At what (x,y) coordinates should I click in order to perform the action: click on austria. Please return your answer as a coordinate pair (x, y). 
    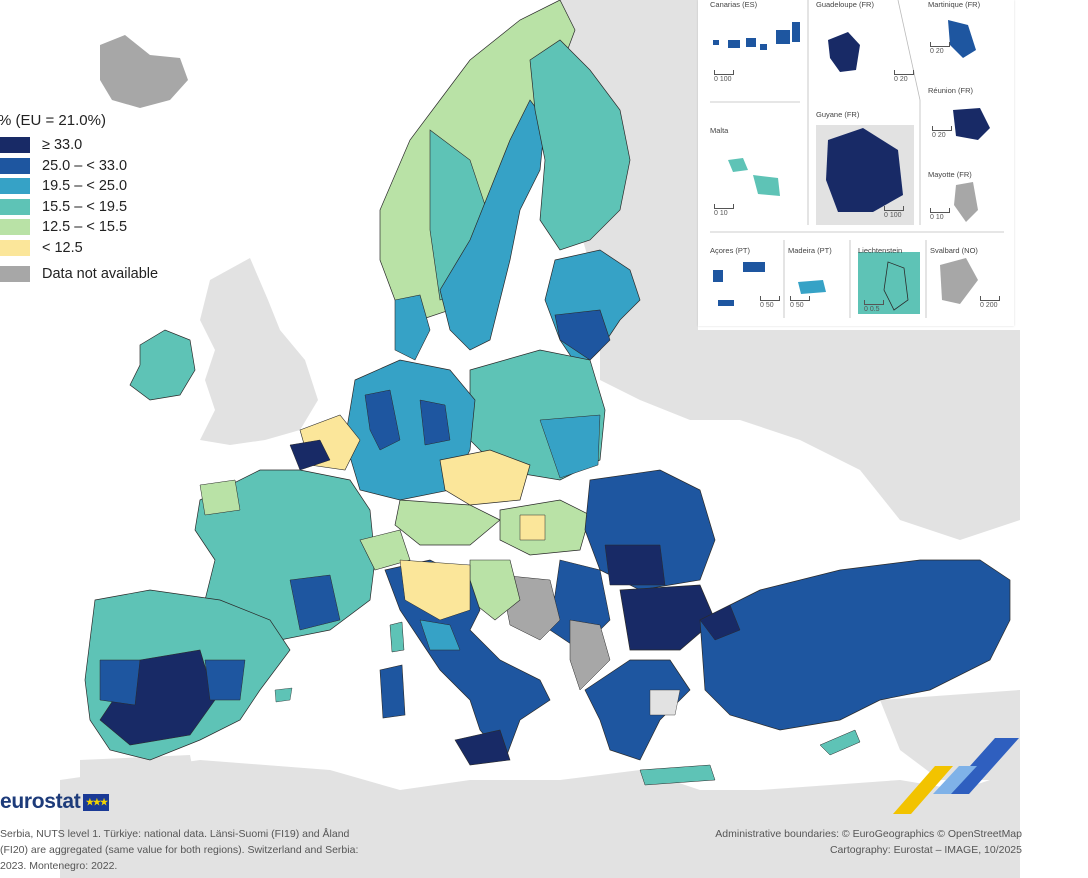
    Looking at the image, I should click on (447, 522).